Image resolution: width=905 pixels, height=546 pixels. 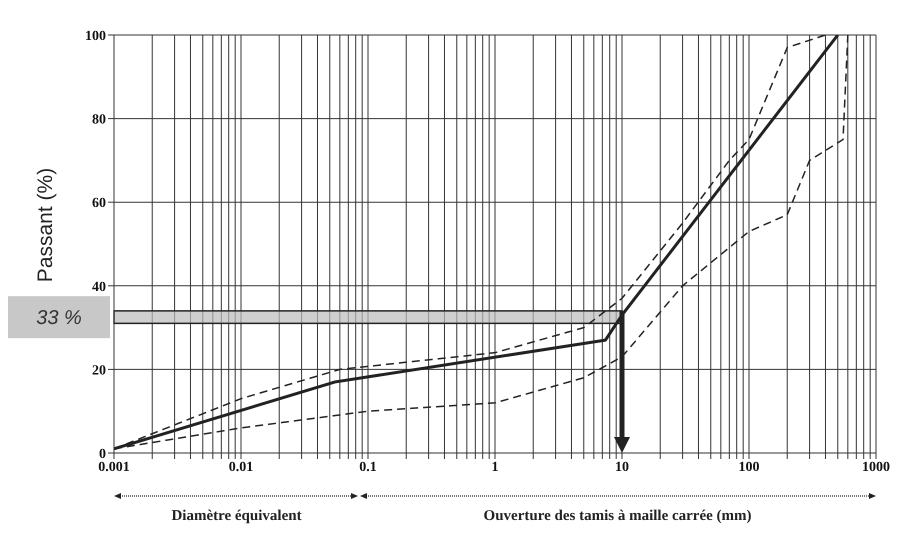 I want to click on text: Ouverture des tamis à maille carrée (mm), so click(x=618, y=516).